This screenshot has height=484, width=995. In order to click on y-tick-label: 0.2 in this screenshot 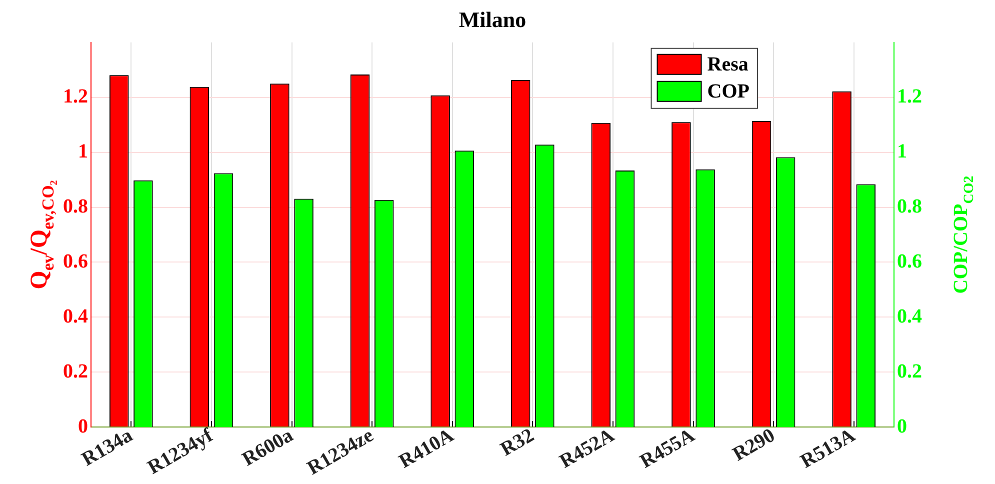, I will do `click(75, 371)`.